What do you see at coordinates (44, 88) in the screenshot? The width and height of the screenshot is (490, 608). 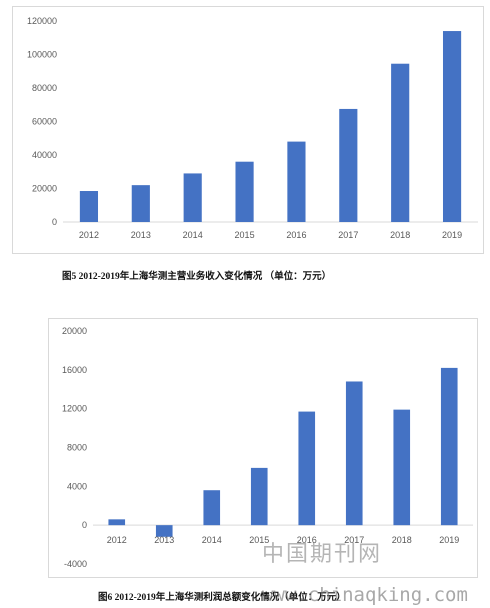 I see `y-tick-label: 80000` at bounding box center [44, 88].